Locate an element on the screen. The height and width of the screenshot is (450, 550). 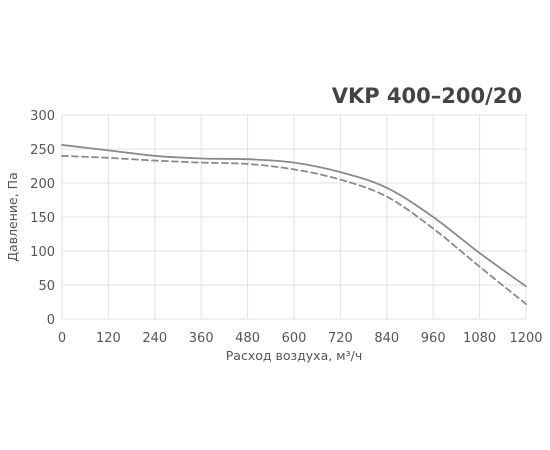
x-tick-label: 840 is located at coordinates (386, 338).